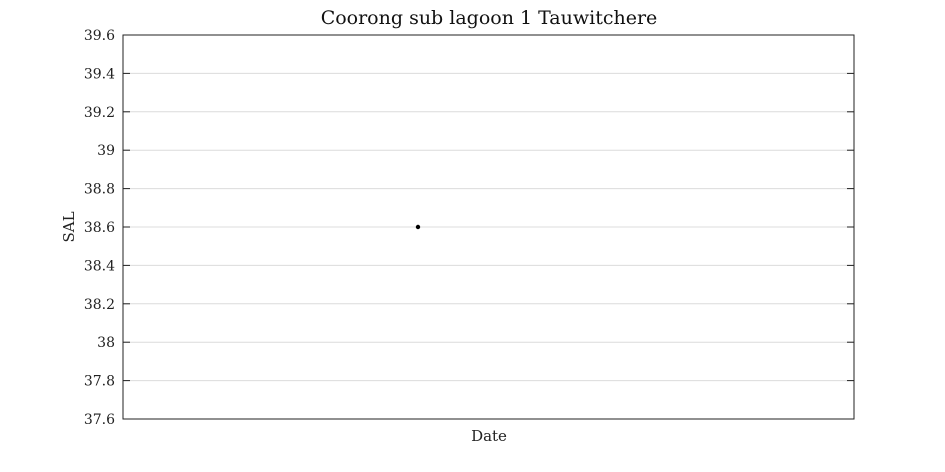  I want to click on data-points, so click(418, 227).